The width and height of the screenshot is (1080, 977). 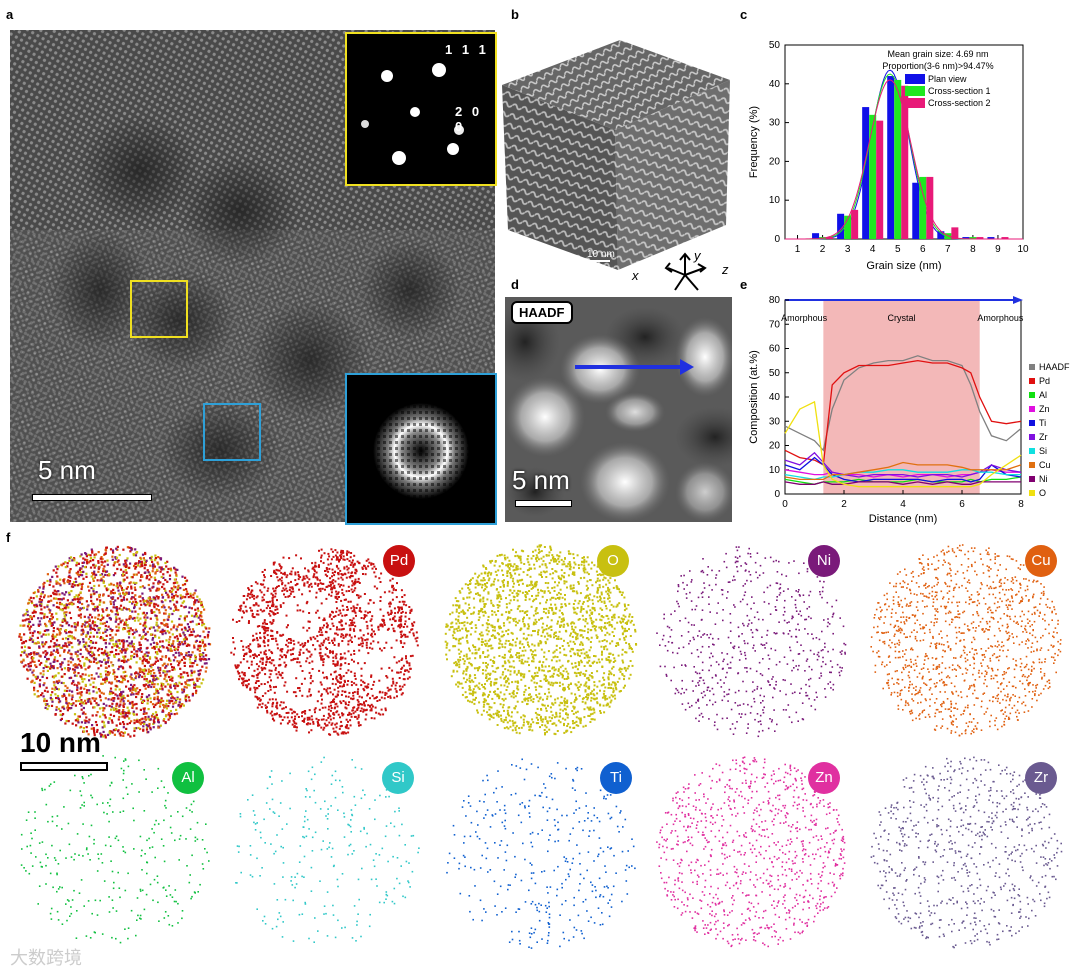 What do you see at coordinates (959, 91) in the screenshot?
I see `legend-label: Cross-section 1` at bounding box center [959, 91].